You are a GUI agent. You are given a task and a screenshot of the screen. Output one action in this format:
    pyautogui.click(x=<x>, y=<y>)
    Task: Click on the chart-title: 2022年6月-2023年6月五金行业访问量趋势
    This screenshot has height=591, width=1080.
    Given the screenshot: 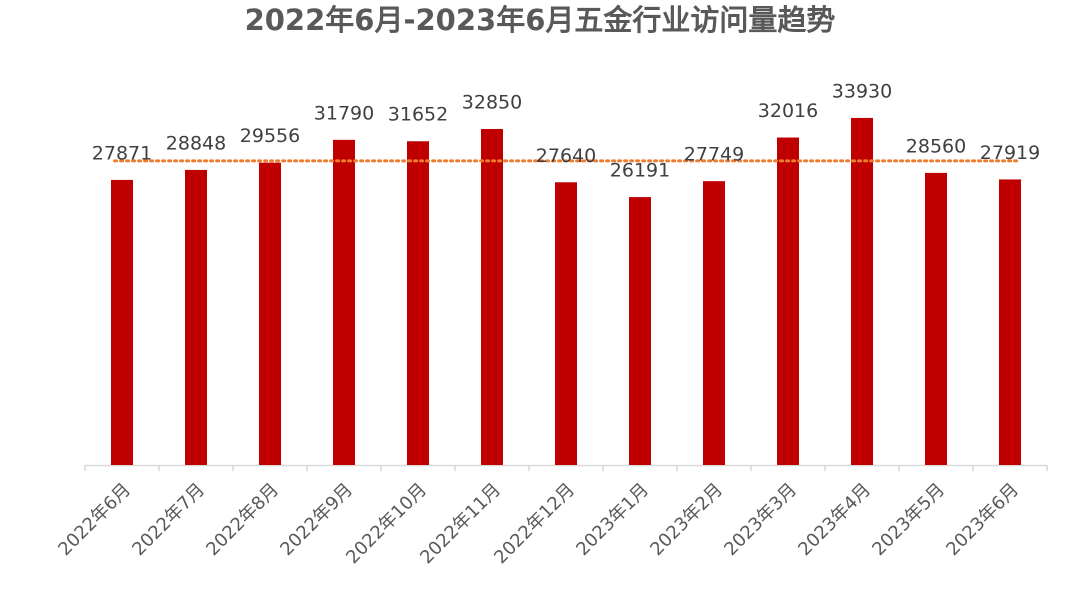 What is the action you would take?
    pyautogui.click(x=540, y=20)
    